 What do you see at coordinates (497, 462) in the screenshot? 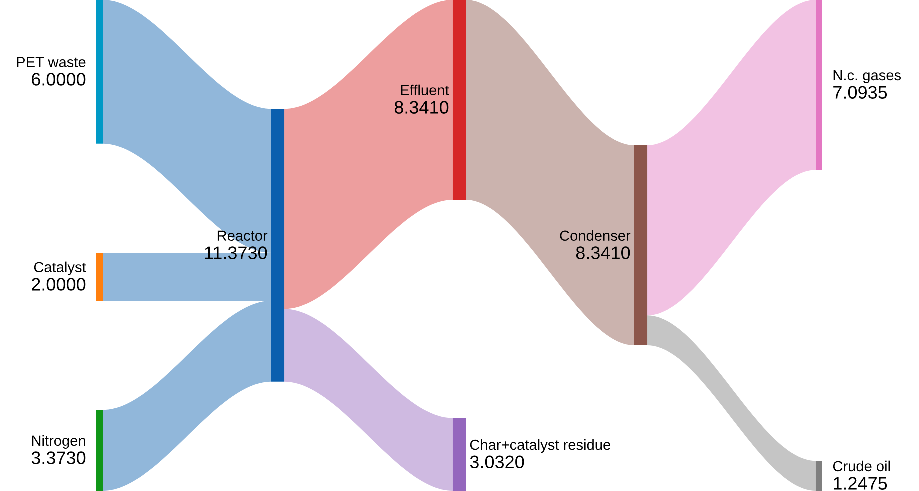
I see `data-label: 3.0320` at bounding box center [497, 462].